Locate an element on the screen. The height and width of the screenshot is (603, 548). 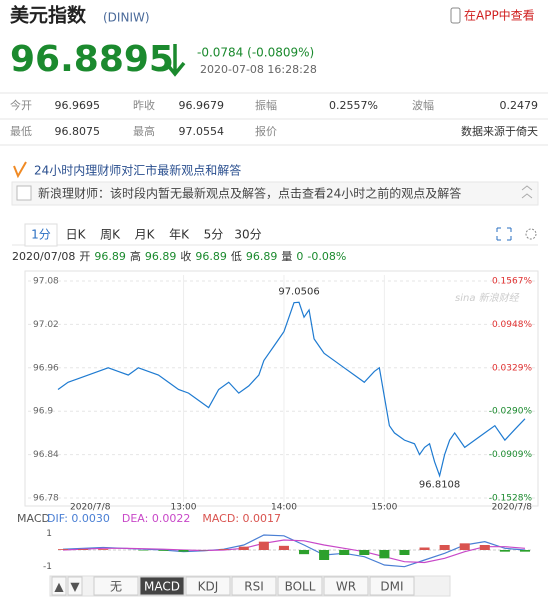
y-tick-label: 96.9 is located at coordinates (43, 412).